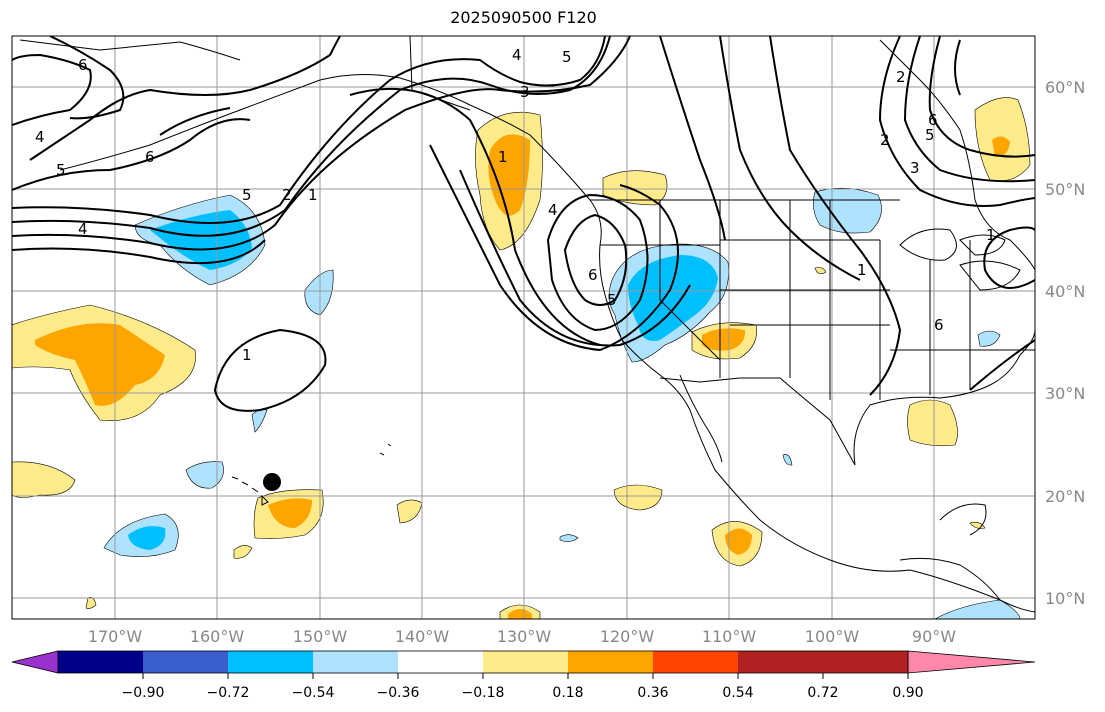  What do you see at coordinates (272, 482) in the screenshot?
I see `location-marker` at bounding box center [272, 482].